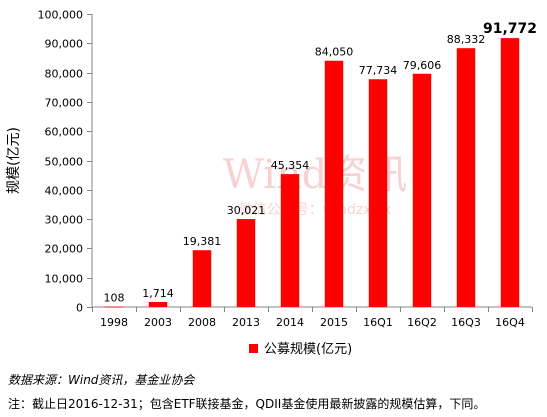 Image resolution: width=547 pixels, height=417 pixels. Describe the element at coordinates (101, 380) in the screenshot. I see `data-source-note: 数据来源：Wind资讯，基金业协会` at that location.